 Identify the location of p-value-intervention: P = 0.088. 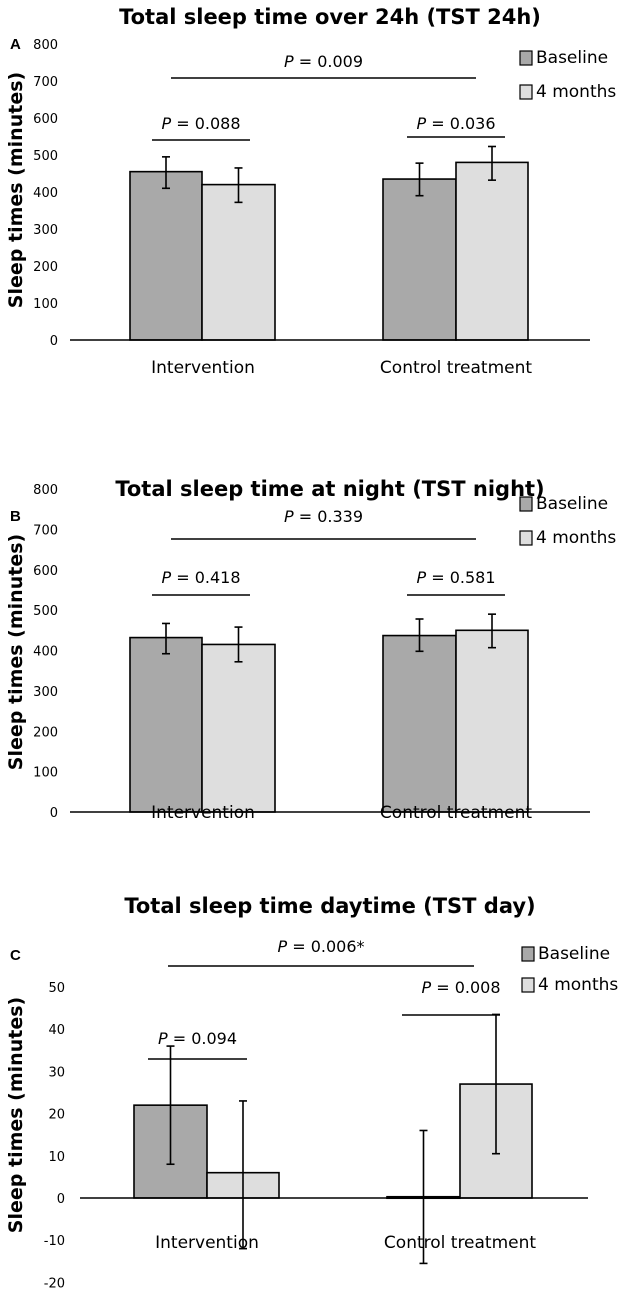
(200, 123).